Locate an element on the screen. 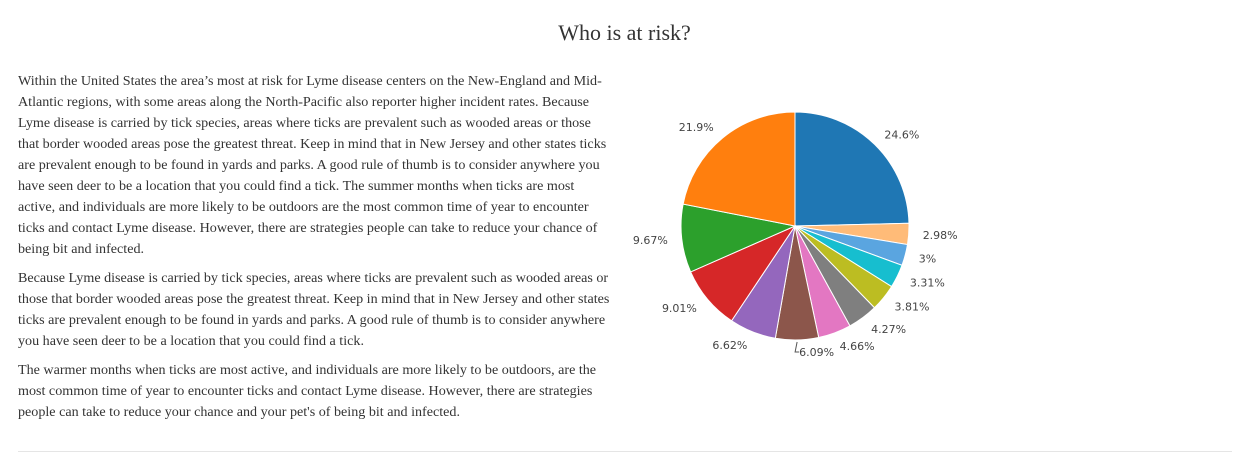  slice-label: 6.09% is located at coordinates (816, 352).